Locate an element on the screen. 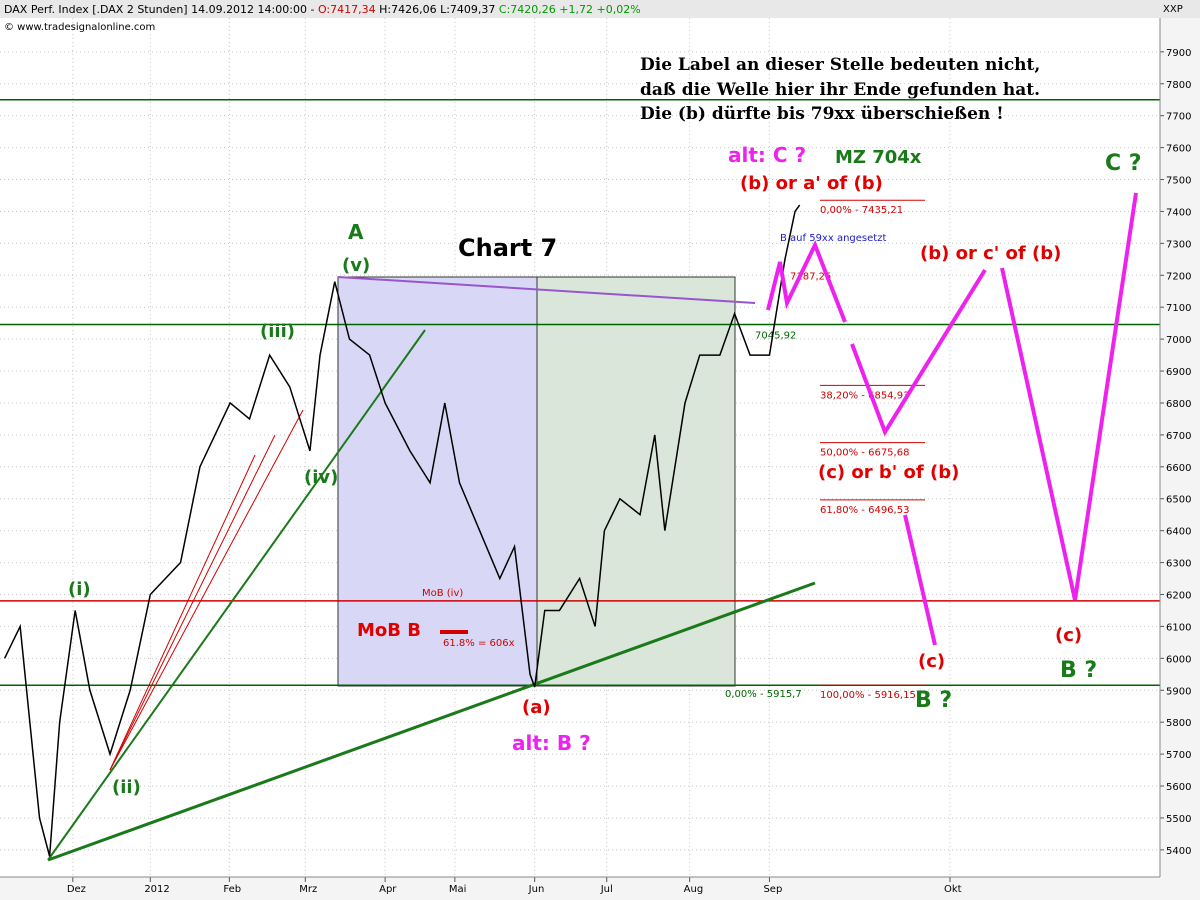 The image size is (1200, 900). note-small: 61.8% = 606x is located at coordinates (479, 643).